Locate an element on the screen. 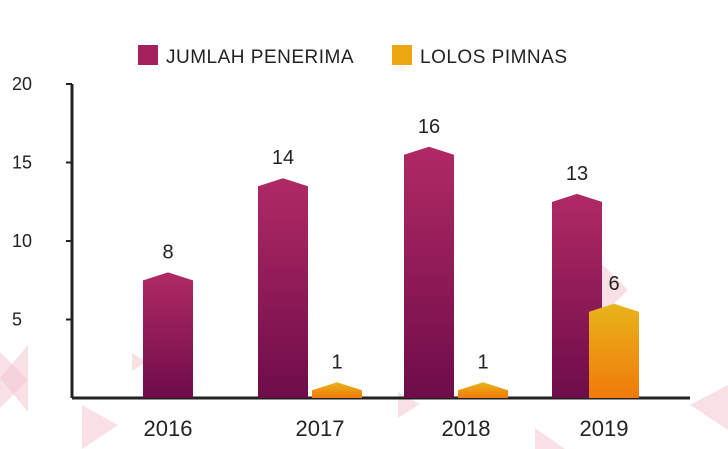 The image size is (728, 449). x-category-label: 2018 is located at coordinates (466, 428).